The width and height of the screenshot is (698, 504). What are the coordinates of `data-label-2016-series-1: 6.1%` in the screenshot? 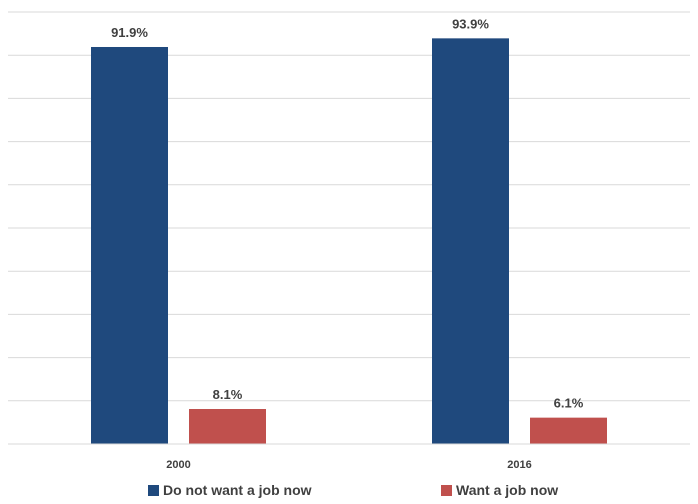 It's located at (569, 403).